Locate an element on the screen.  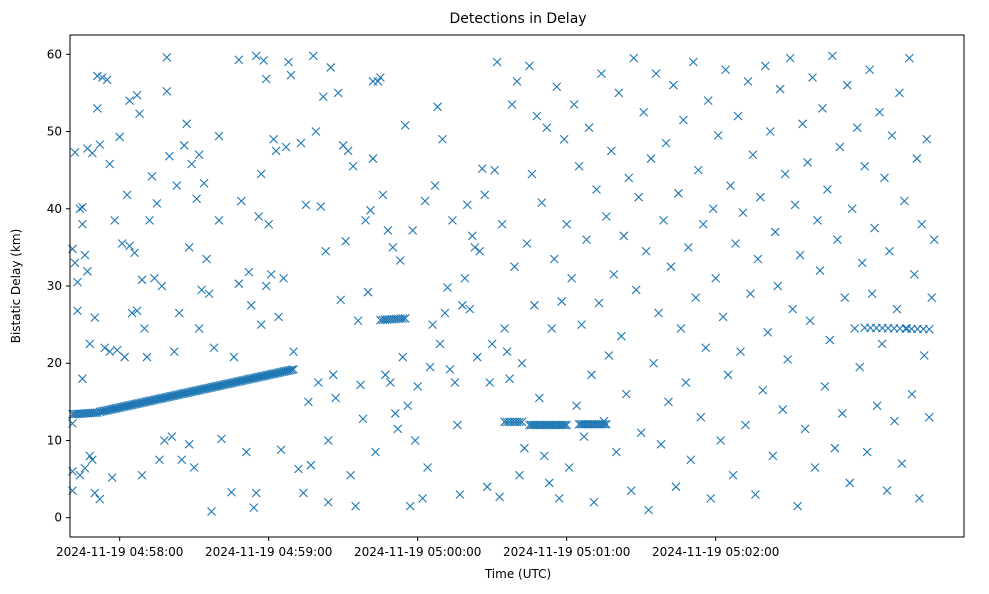
chart-title: Detections in Delay is located at coordinates (517, 19).